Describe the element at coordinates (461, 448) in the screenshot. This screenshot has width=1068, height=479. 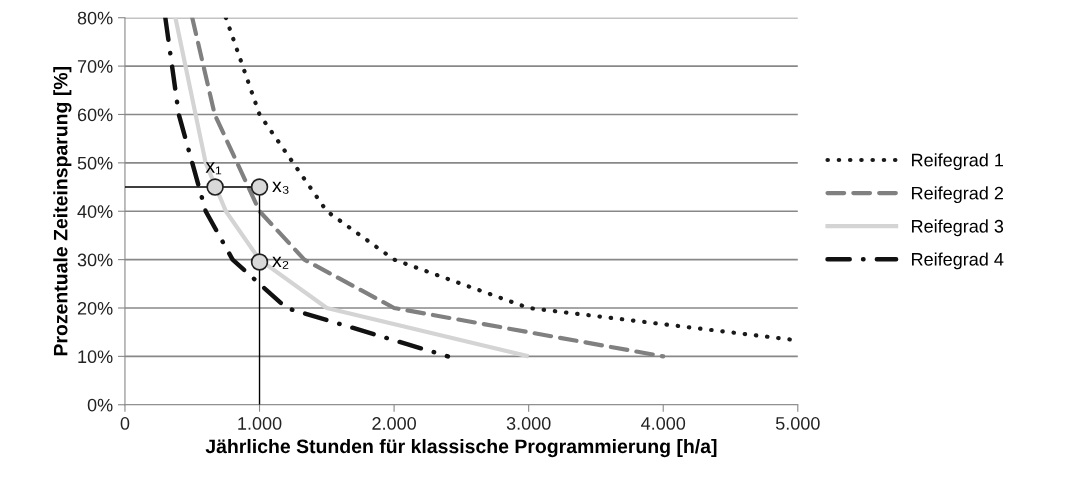
I see `x-axis-title: Jährliche Stunden für klassische Programmierung [h/a]` at that location.